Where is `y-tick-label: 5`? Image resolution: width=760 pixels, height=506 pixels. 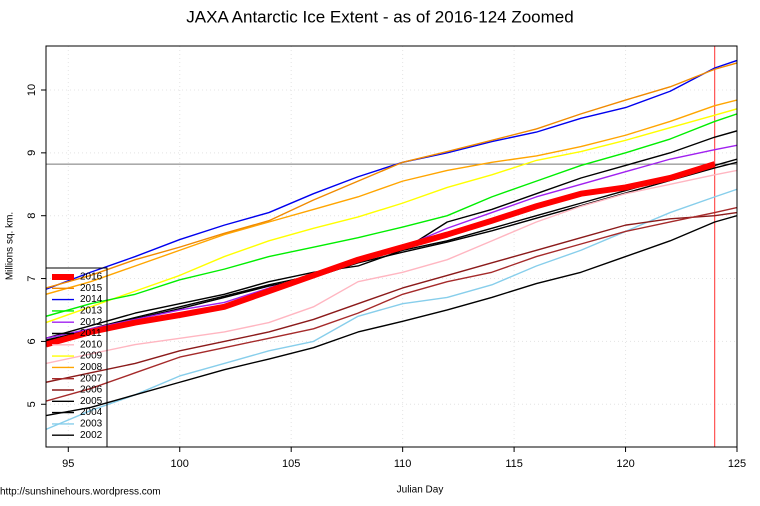
y-tick-label: 5 is located at coordinates (32, 404).